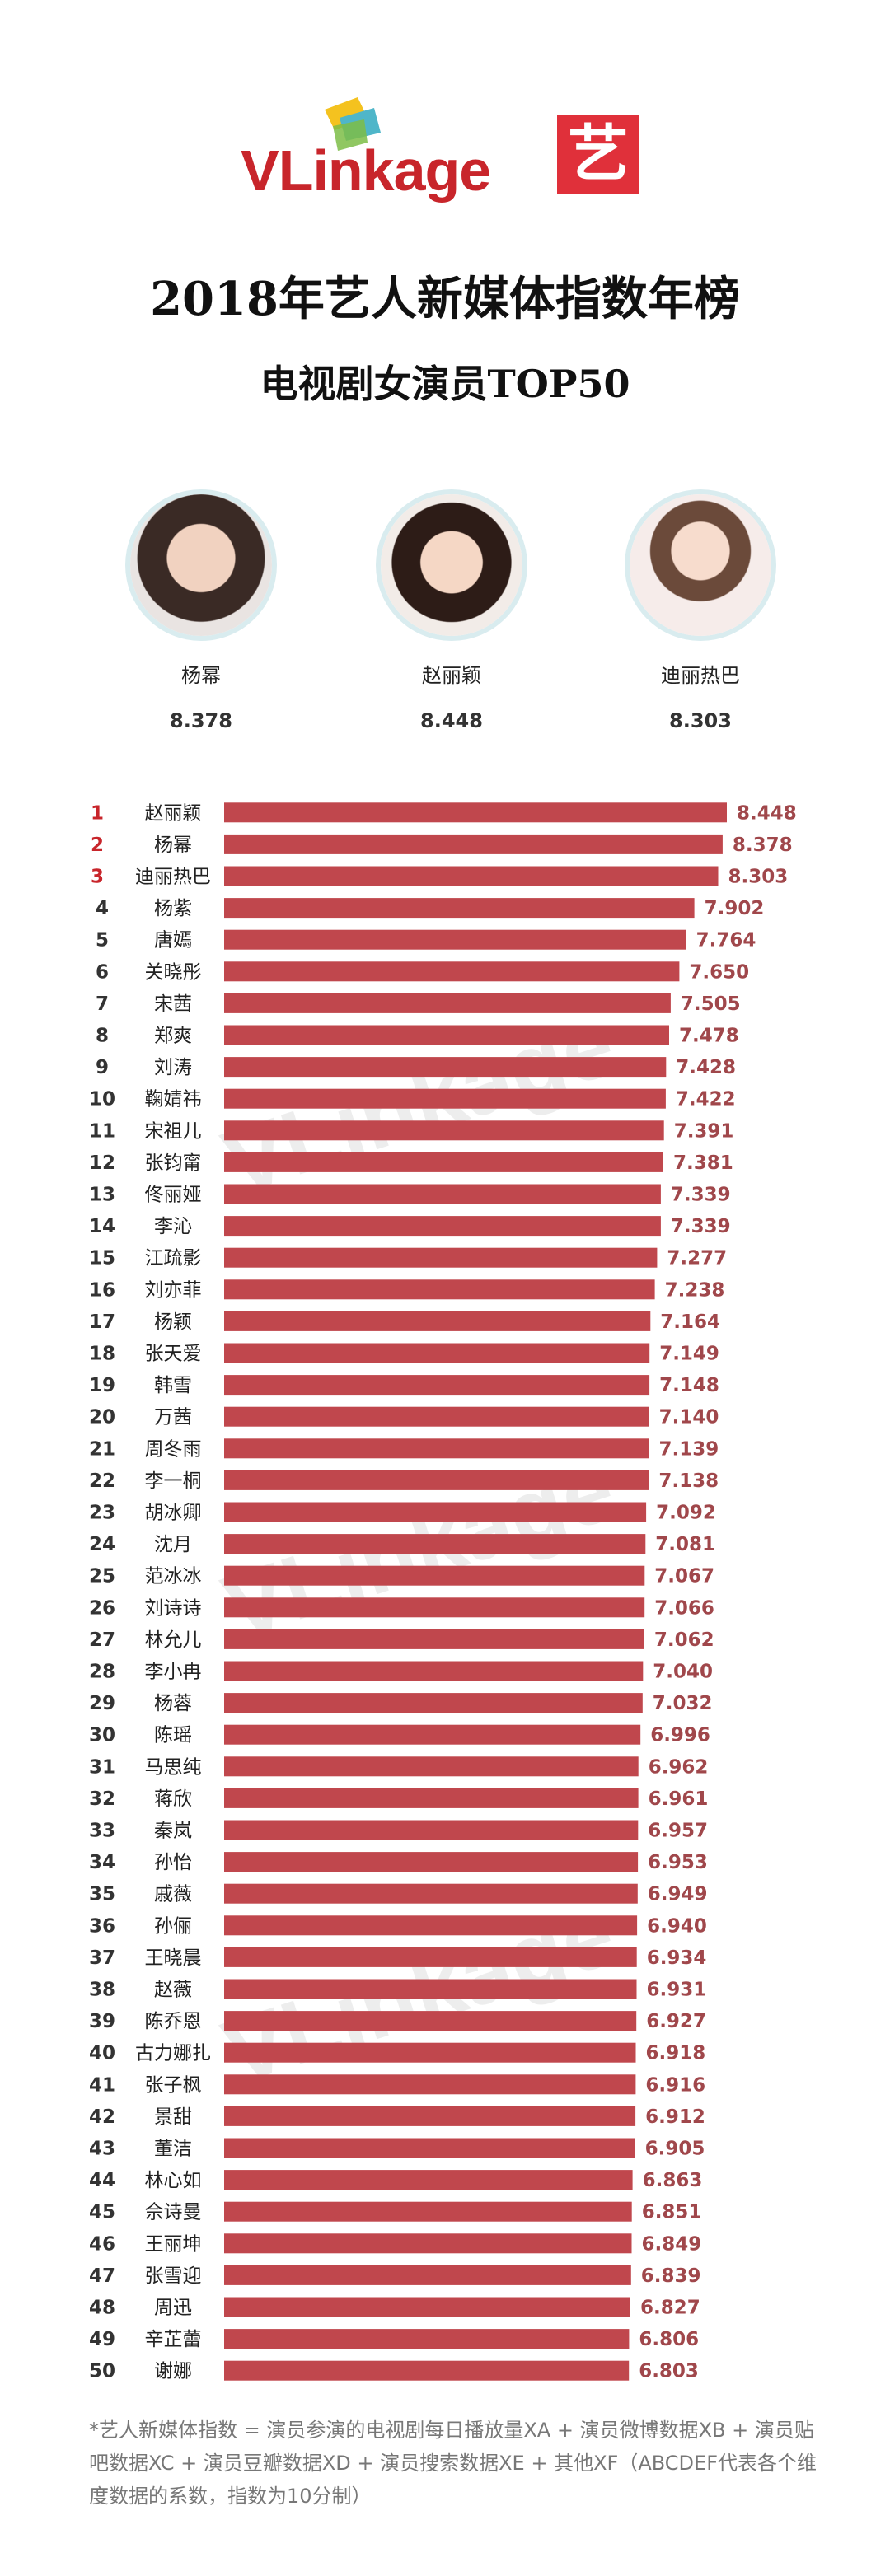 This screenshot has width=890, height=2576. What do you see at coordinates (451, 613) in the screenshot?
I see `podium-first: 赵丽颖 8.448` at bounding box center [451, 613].